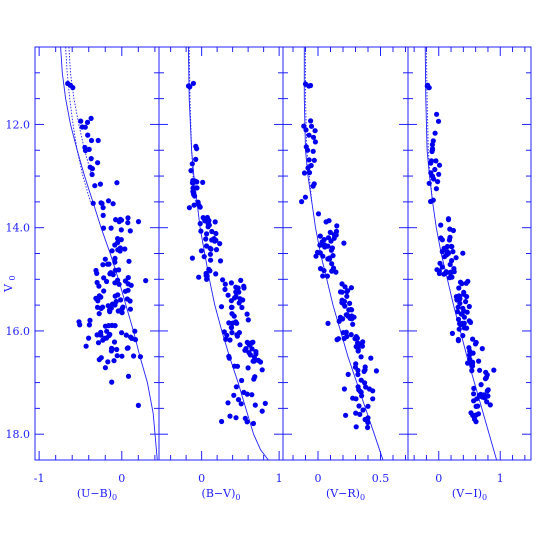 The height and width of the screenshot is (550, 545). I want to click on y-tick-label: 14.0, so click(18, 228).